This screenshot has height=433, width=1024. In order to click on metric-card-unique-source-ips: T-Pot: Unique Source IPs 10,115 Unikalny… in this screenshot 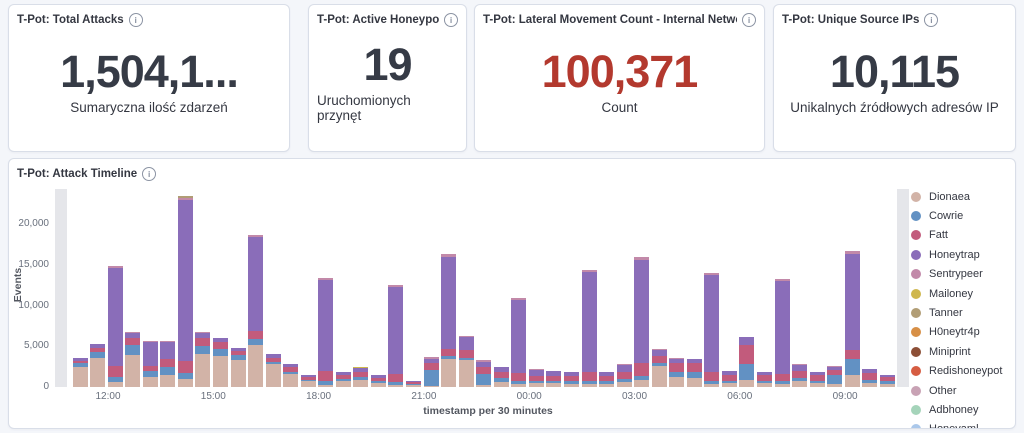, I will do `click(894, 78)`.